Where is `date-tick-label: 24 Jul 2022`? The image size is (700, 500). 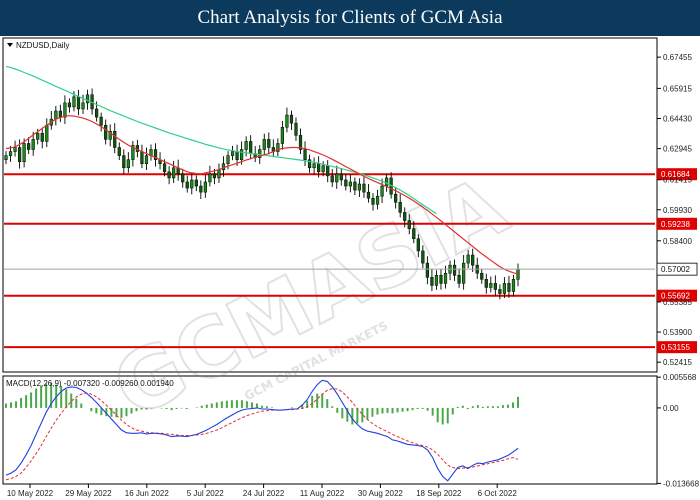
date-tick-label: 24 Jul 2022 is located at coordinates (264, 493).